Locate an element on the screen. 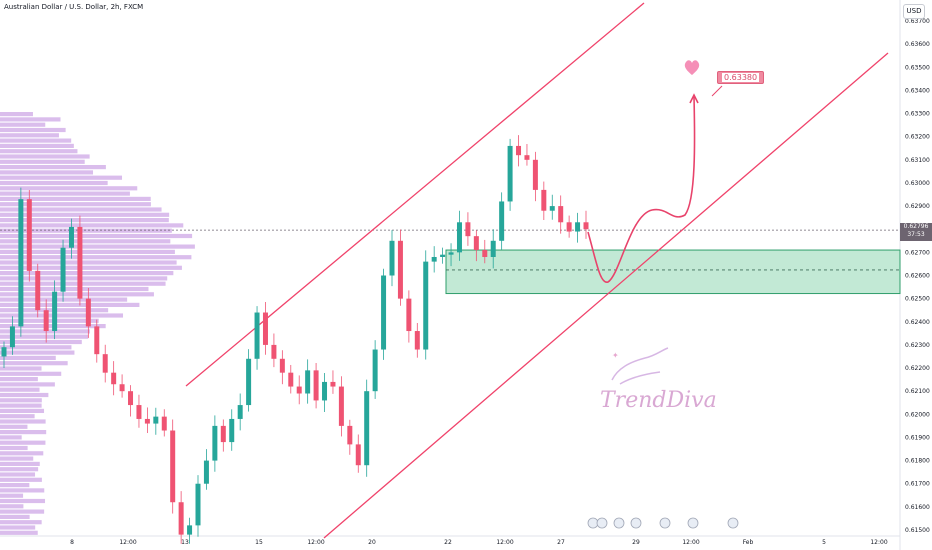  price-tick-label: 0.63100 is located at coordinates (917, 160).